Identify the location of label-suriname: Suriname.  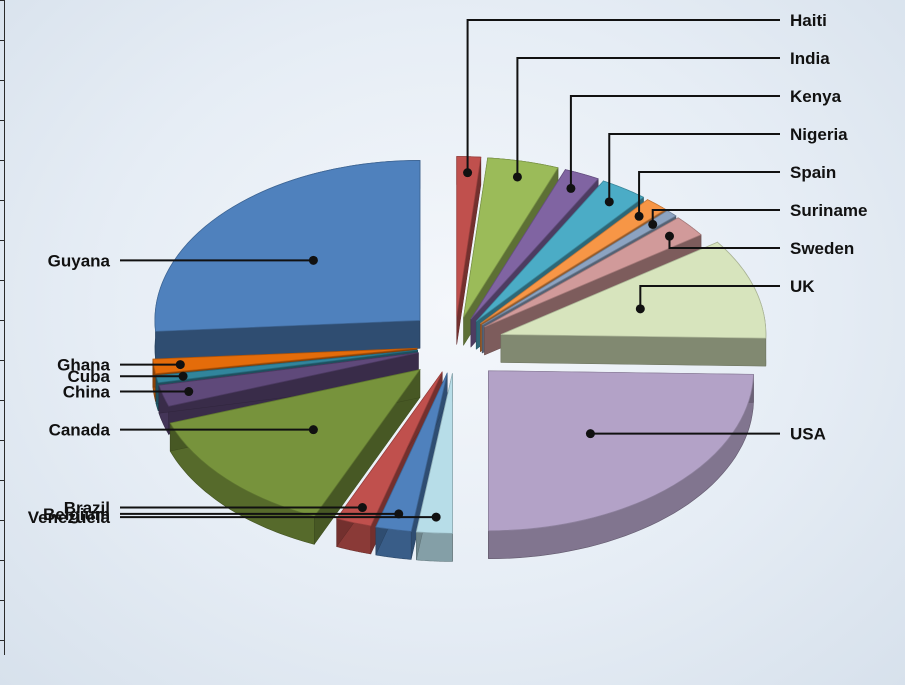
(828, 210).